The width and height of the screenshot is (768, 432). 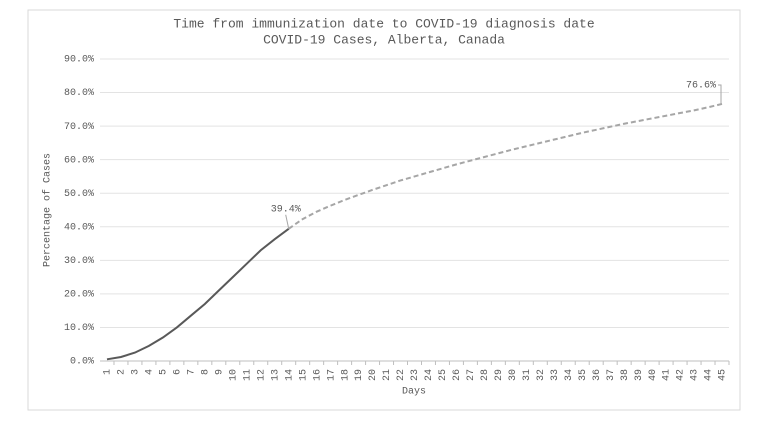 I want to click on x-tick-label: 10, so click(x=233, y=375).